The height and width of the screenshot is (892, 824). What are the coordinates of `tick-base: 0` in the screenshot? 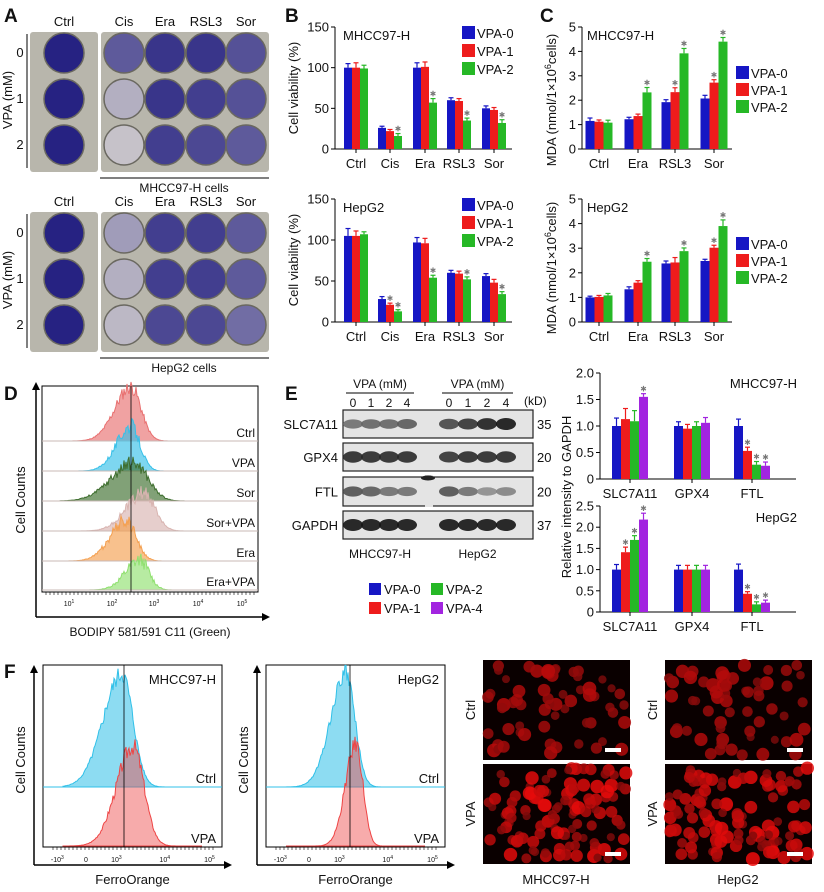 It's located at (309, 860).